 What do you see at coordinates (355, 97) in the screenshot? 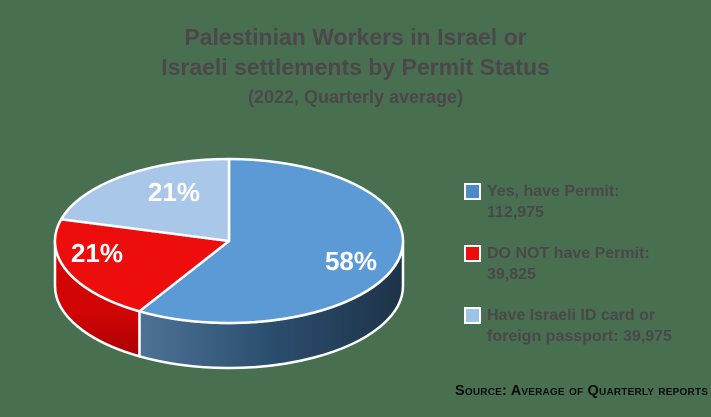
I see `chart-subtitle: (2022, Quarterly average)` at bounding box center [355, 97].